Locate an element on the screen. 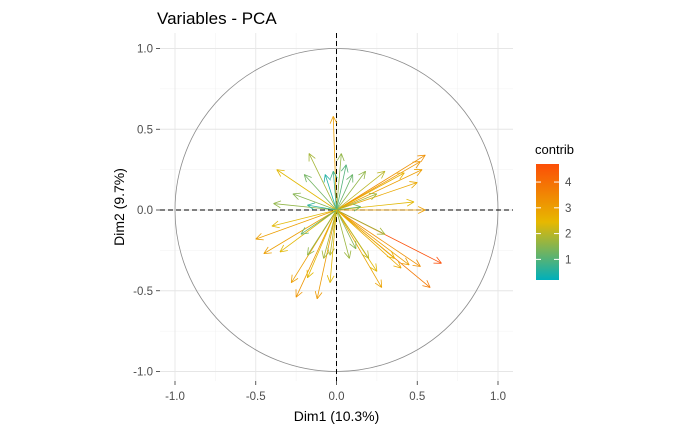 This screenshot has height=432, width=700. x-axis-title: Dim1 (10.3%) is located at coordinates (337, 416).